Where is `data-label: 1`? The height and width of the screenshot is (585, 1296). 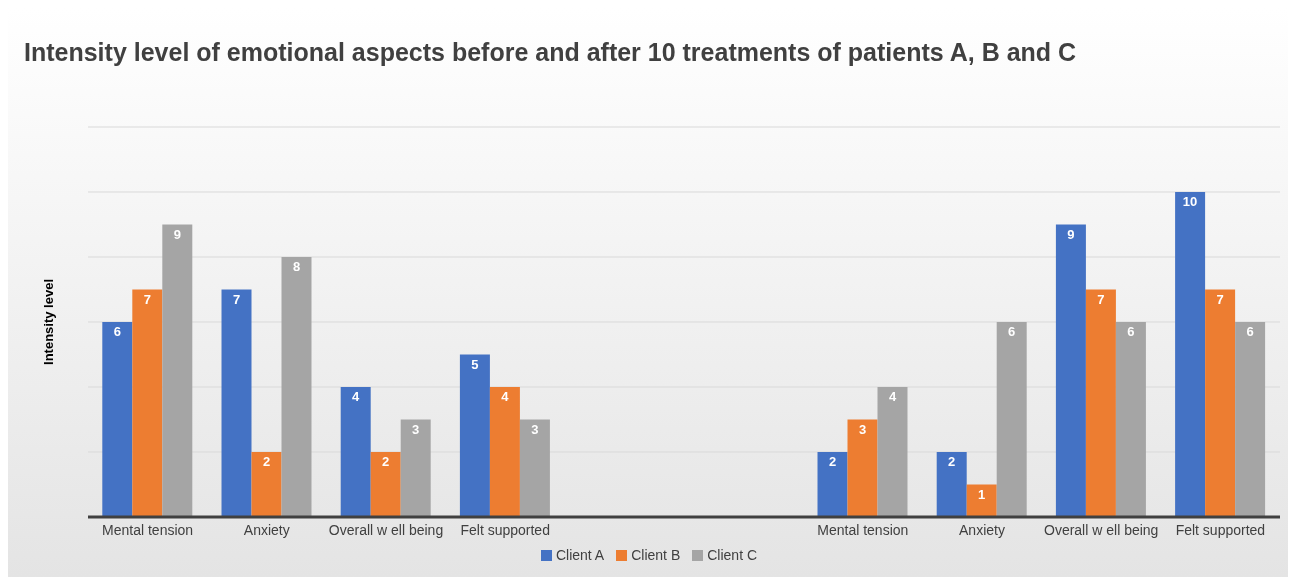 data-label: 1 is located at coordinates (982, 494).